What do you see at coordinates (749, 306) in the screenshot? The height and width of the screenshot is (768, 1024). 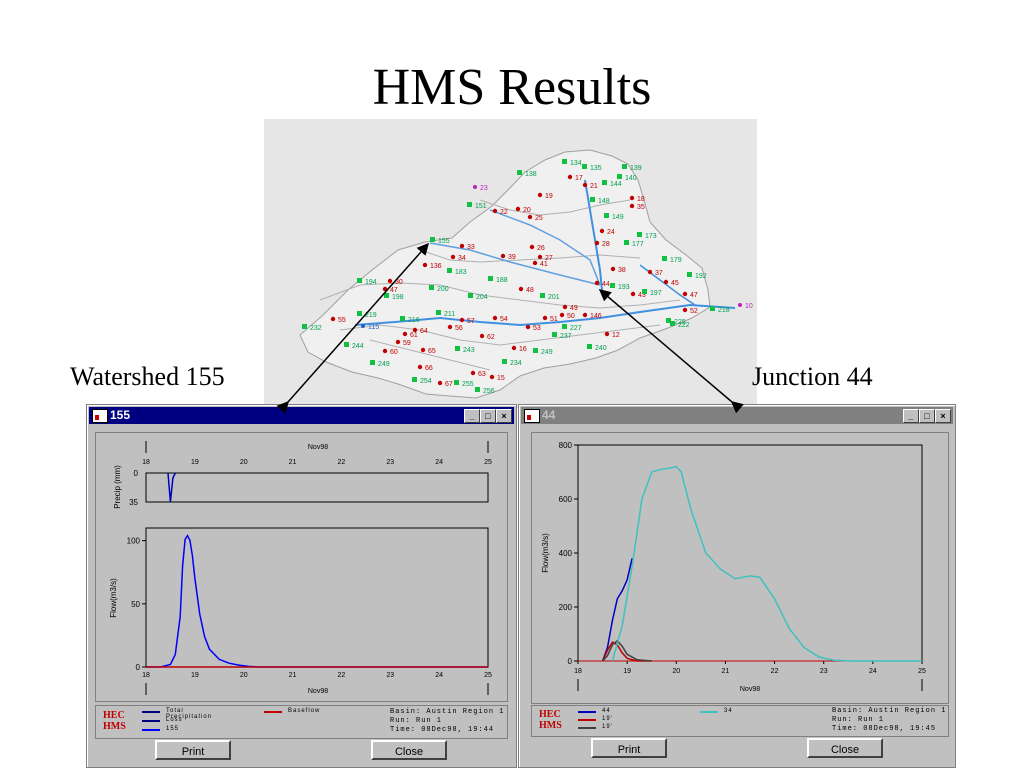 I see `map-node-label: 10` at bounding box center [749, 306].